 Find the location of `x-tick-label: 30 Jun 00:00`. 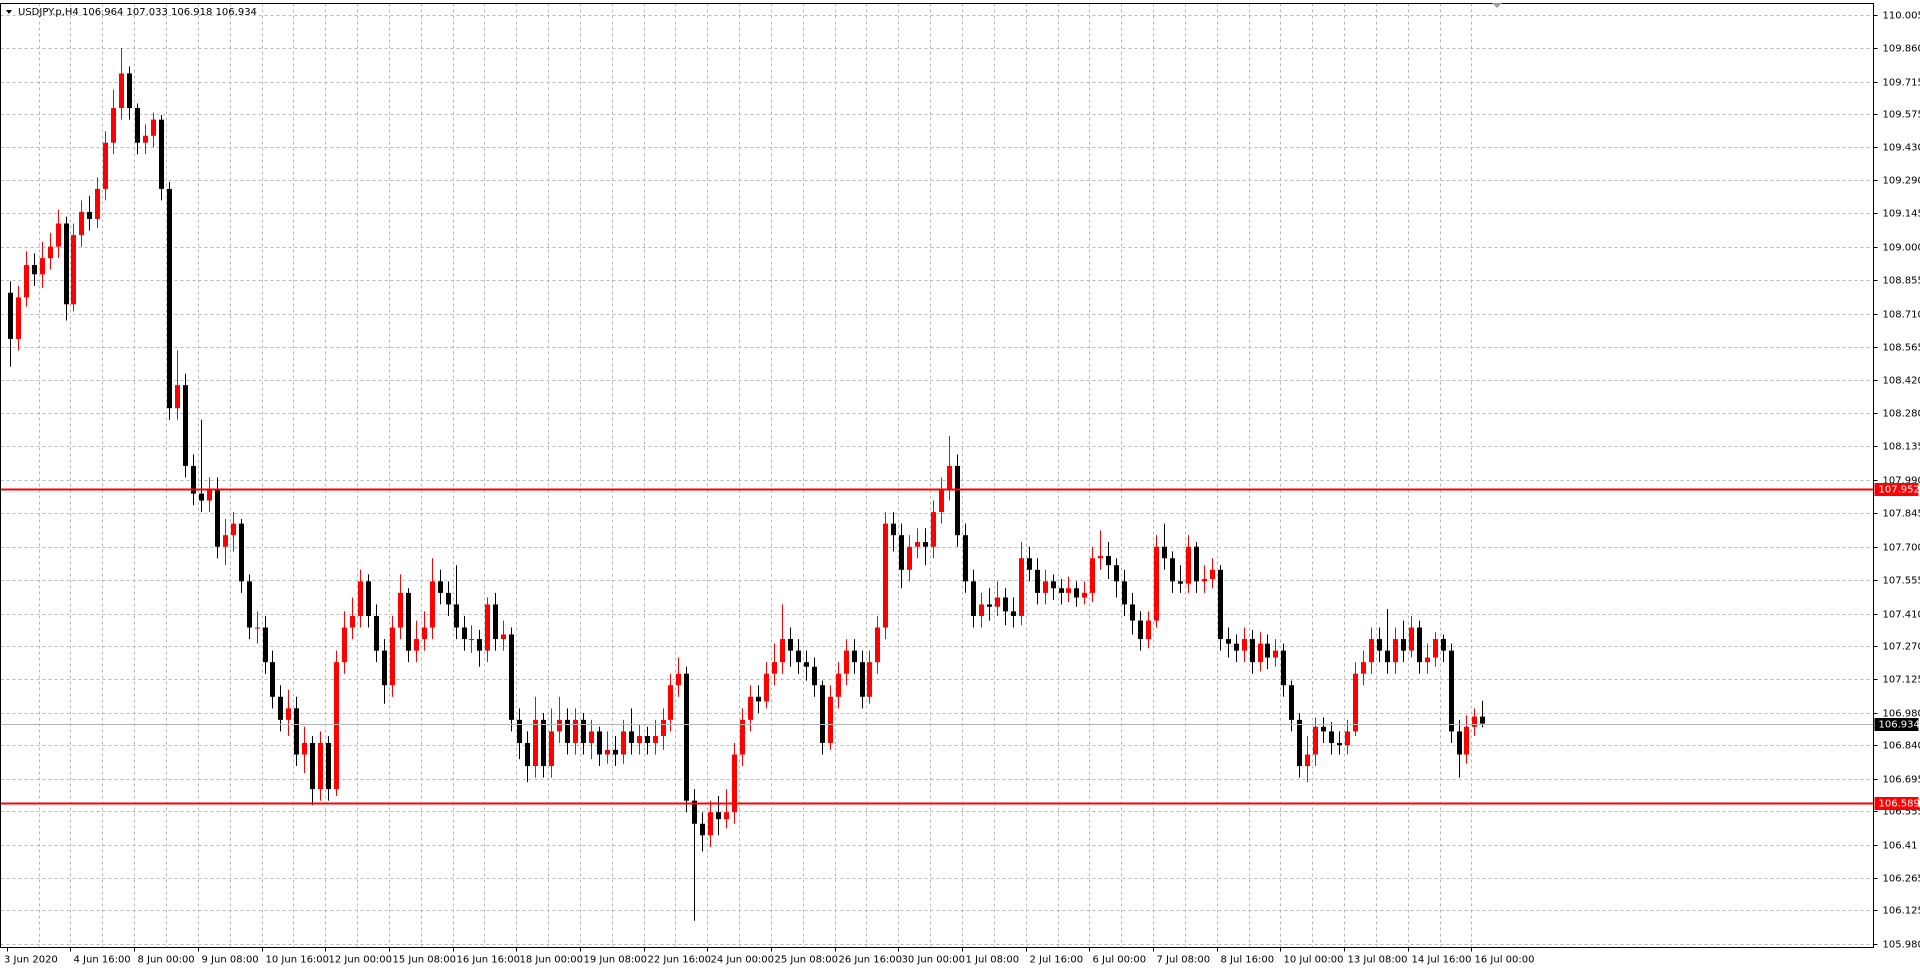

x-tick-label: 30 Jun 00:00 is located at coordinates (934, 960).